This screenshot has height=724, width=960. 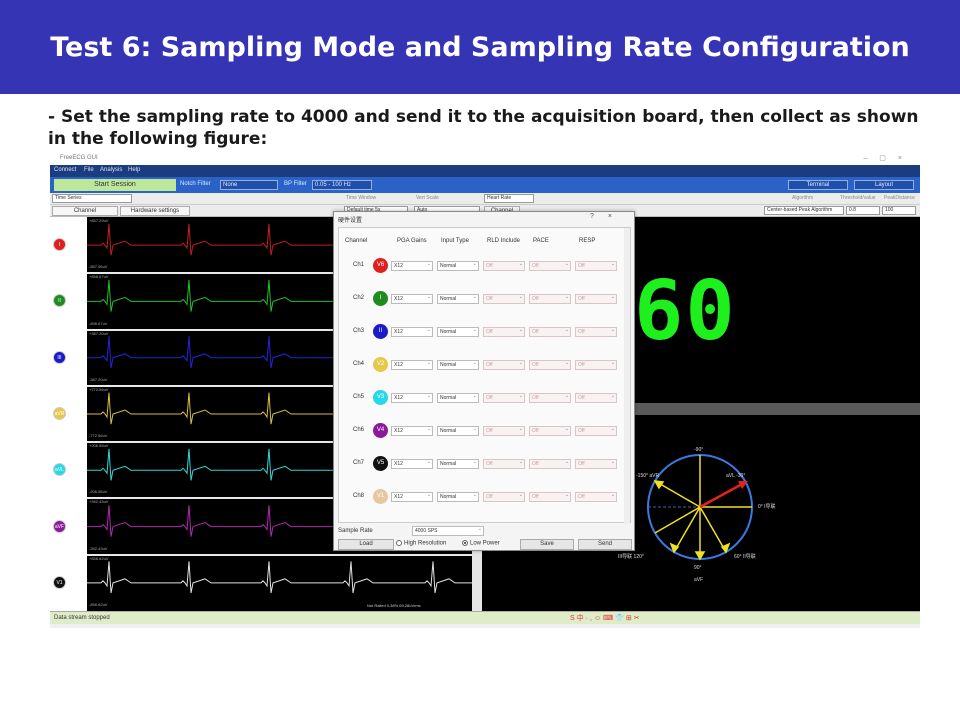 What do you see at coordinates (111, 170) in the screenshot?
I see `menu-analysis: Analysis` at bounding box center [111, 170].